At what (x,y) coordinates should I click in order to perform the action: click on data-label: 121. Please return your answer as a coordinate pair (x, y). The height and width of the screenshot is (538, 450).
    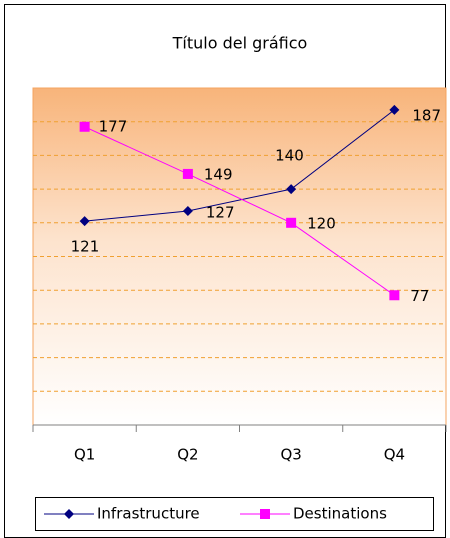
    Looking at the image, I should click on (85, 247).